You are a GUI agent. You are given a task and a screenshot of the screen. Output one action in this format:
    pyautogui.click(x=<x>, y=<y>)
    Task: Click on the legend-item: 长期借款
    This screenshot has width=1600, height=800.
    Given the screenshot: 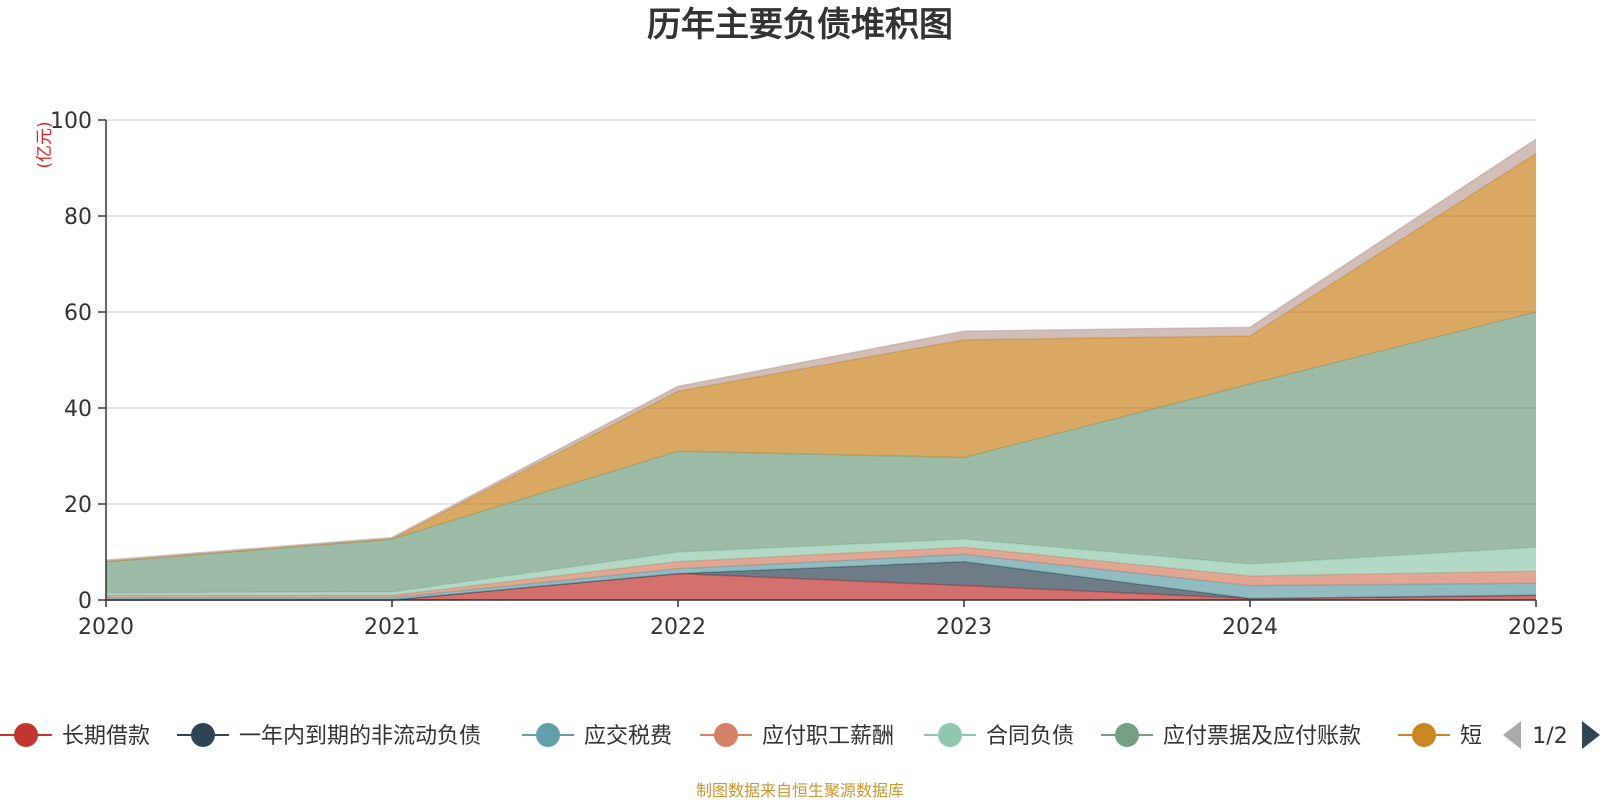 What is the action you would take?
    pyautogui.click(x=75, y=736)
    